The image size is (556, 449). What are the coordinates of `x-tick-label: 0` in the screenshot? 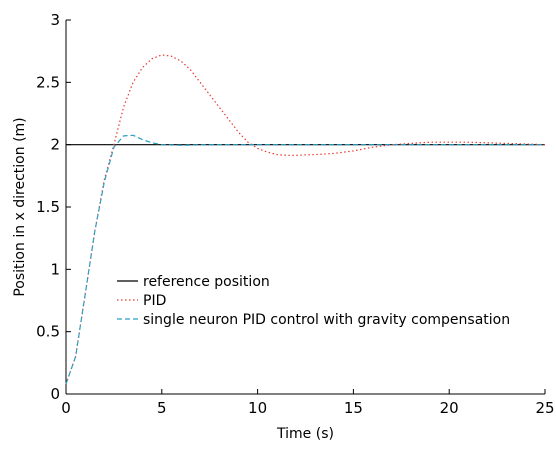 It's located at (66, 408).